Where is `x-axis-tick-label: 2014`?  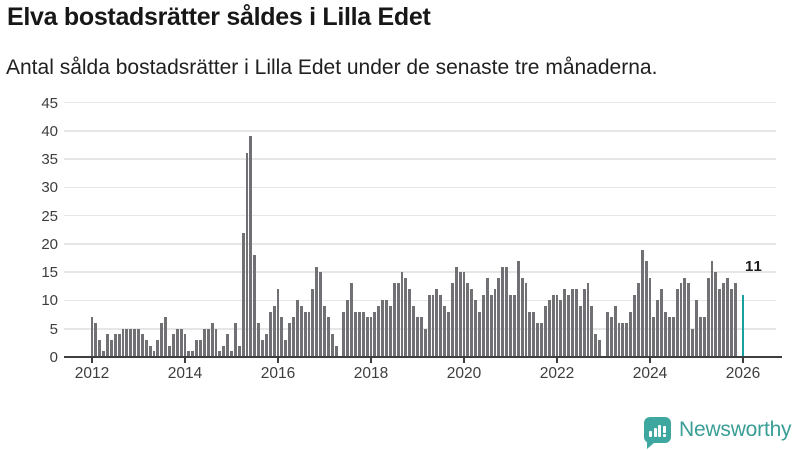
x-axis-tick-label: 2014 is located at coordinates (185, 373).